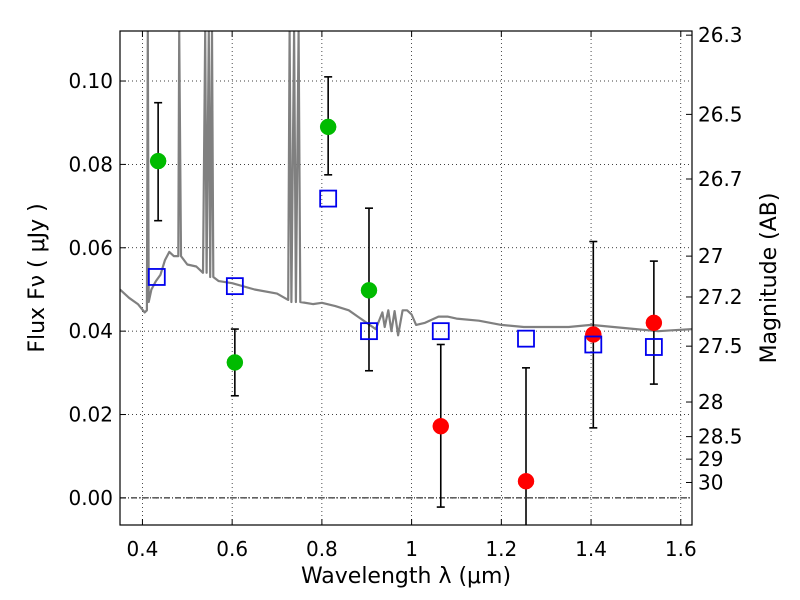 The image size is (800, 600). What do you see at coordinates (710, 482) in the screenshot?
I see `y2-tick-label: 30` at bounding box center [710, 482].